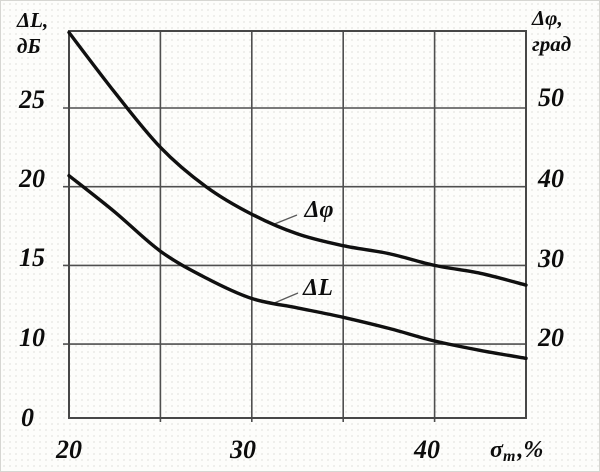 Image resolution: width=600 pixels, height=472 pixels. I want to click on x-axis-unit: ,%, so click(530, 450).